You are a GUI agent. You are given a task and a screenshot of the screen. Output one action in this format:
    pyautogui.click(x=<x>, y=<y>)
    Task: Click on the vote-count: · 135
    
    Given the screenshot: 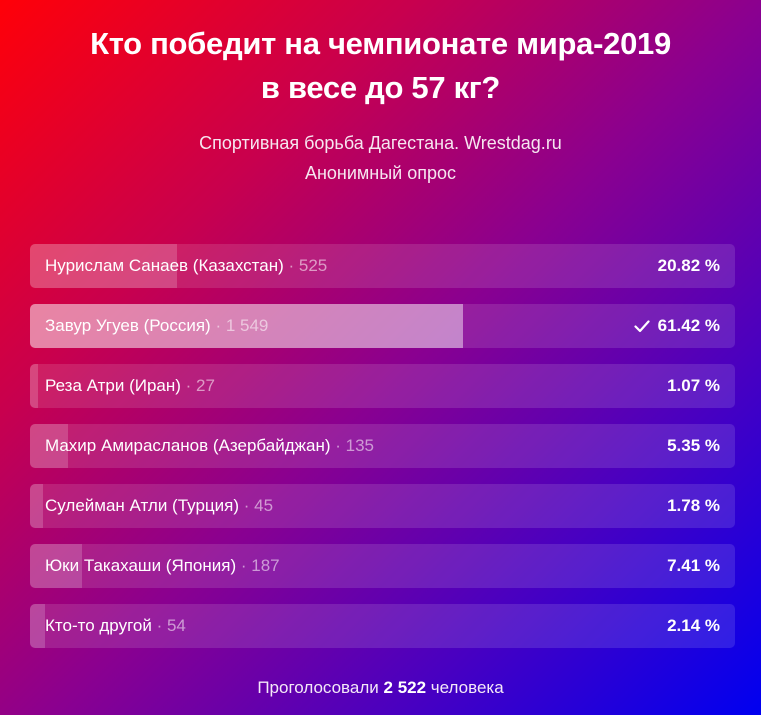 What is the action you would take?
    pyautogui.click(x=354, y=445)
    